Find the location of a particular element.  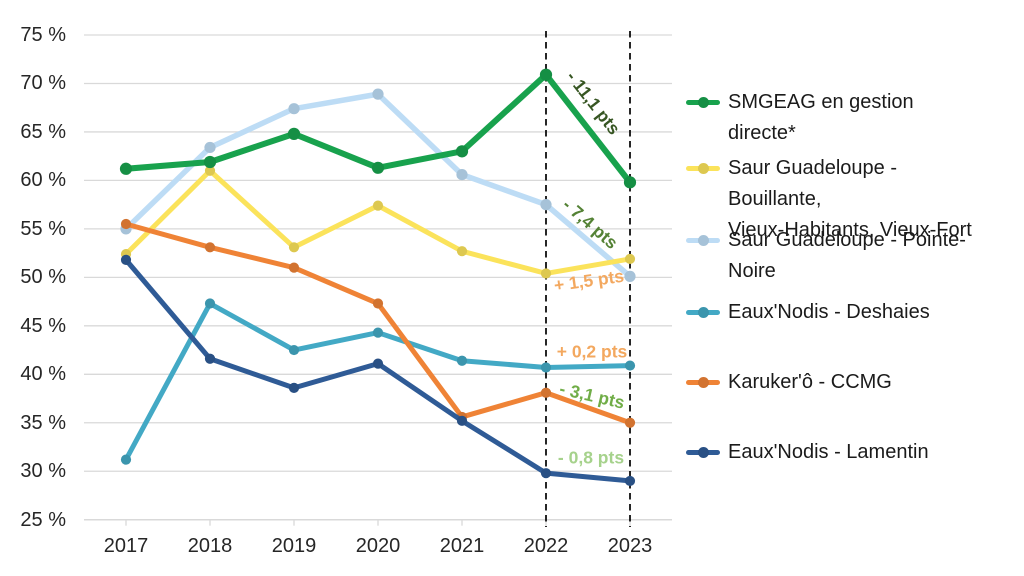

y-tick-label: 55 % is located at coordinates (43, 228).